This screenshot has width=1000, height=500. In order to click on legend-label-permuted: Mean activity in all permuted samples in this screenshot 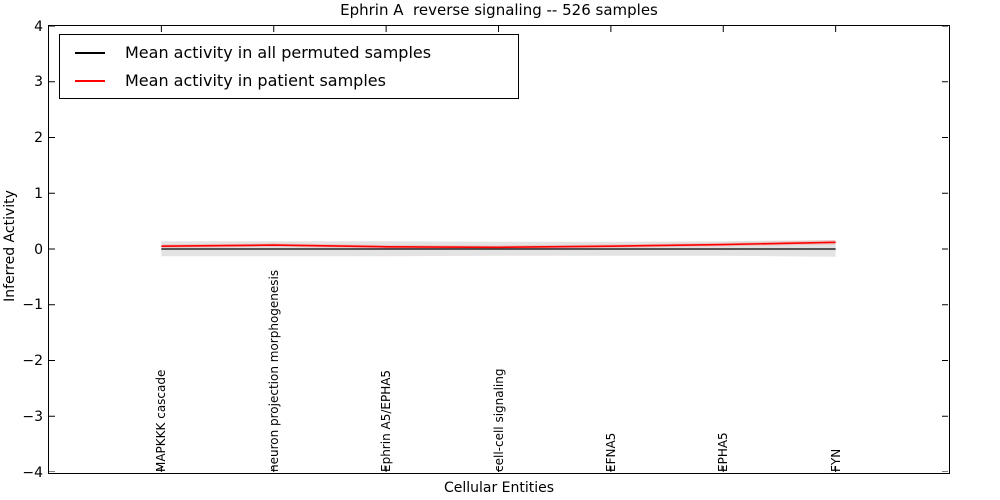, I will do `click(278, 52)`.